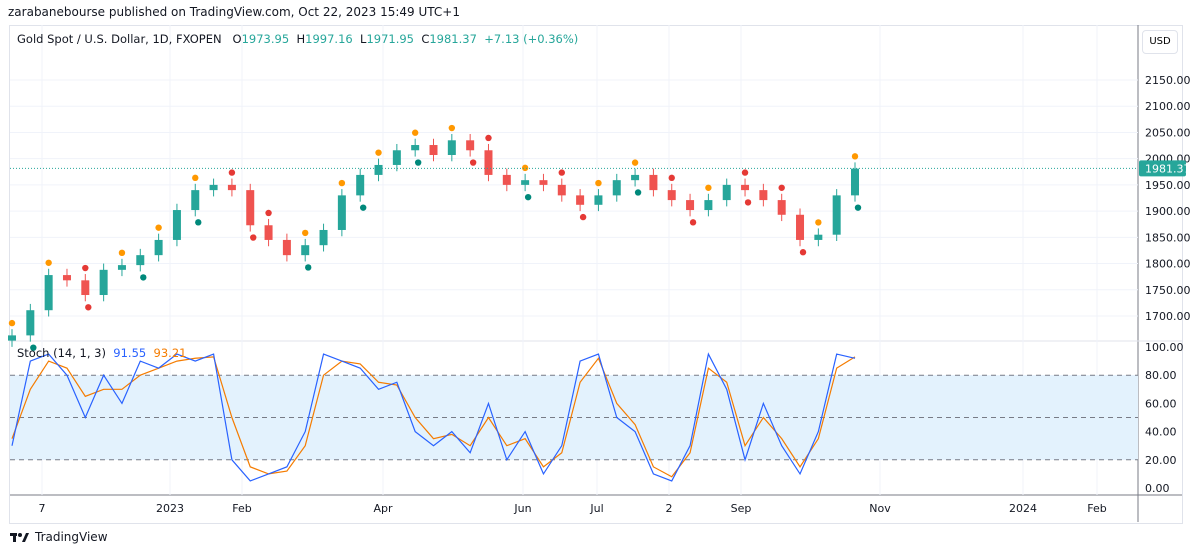 The width and height of the screenshot is (1200, 556). What do you see at coordinates (1168, 168) in the screenshot?
I see `last-price-label: 1981.37` at bounding box center [1168, 168].